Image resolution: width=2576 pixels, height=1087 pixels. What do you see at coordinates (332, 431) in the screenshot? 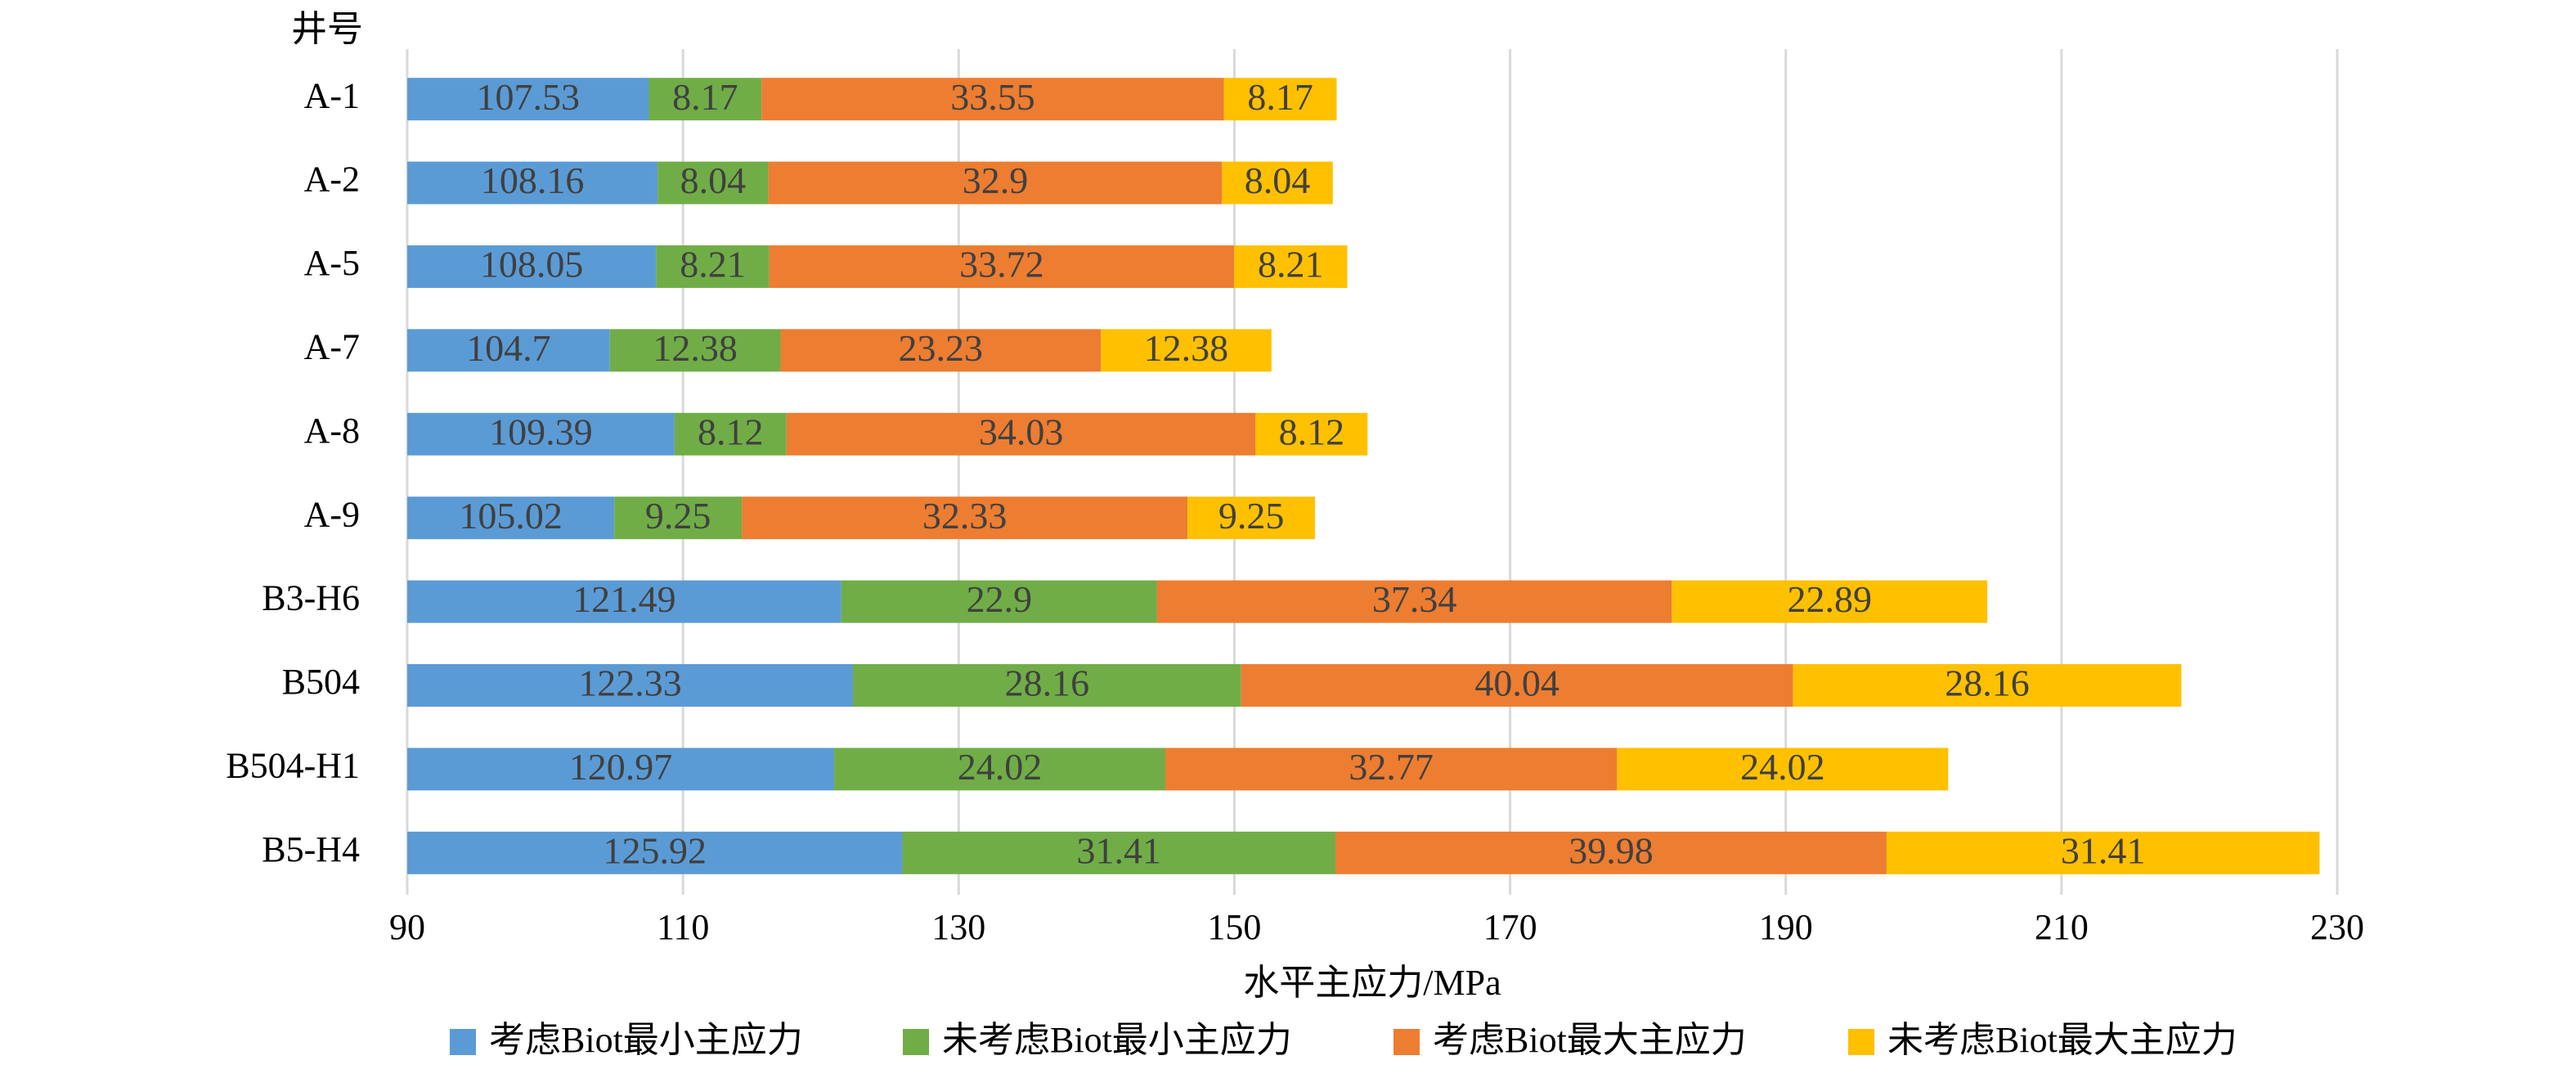
I see `y-tick-label: A-8` at bounding box center [332, 431].